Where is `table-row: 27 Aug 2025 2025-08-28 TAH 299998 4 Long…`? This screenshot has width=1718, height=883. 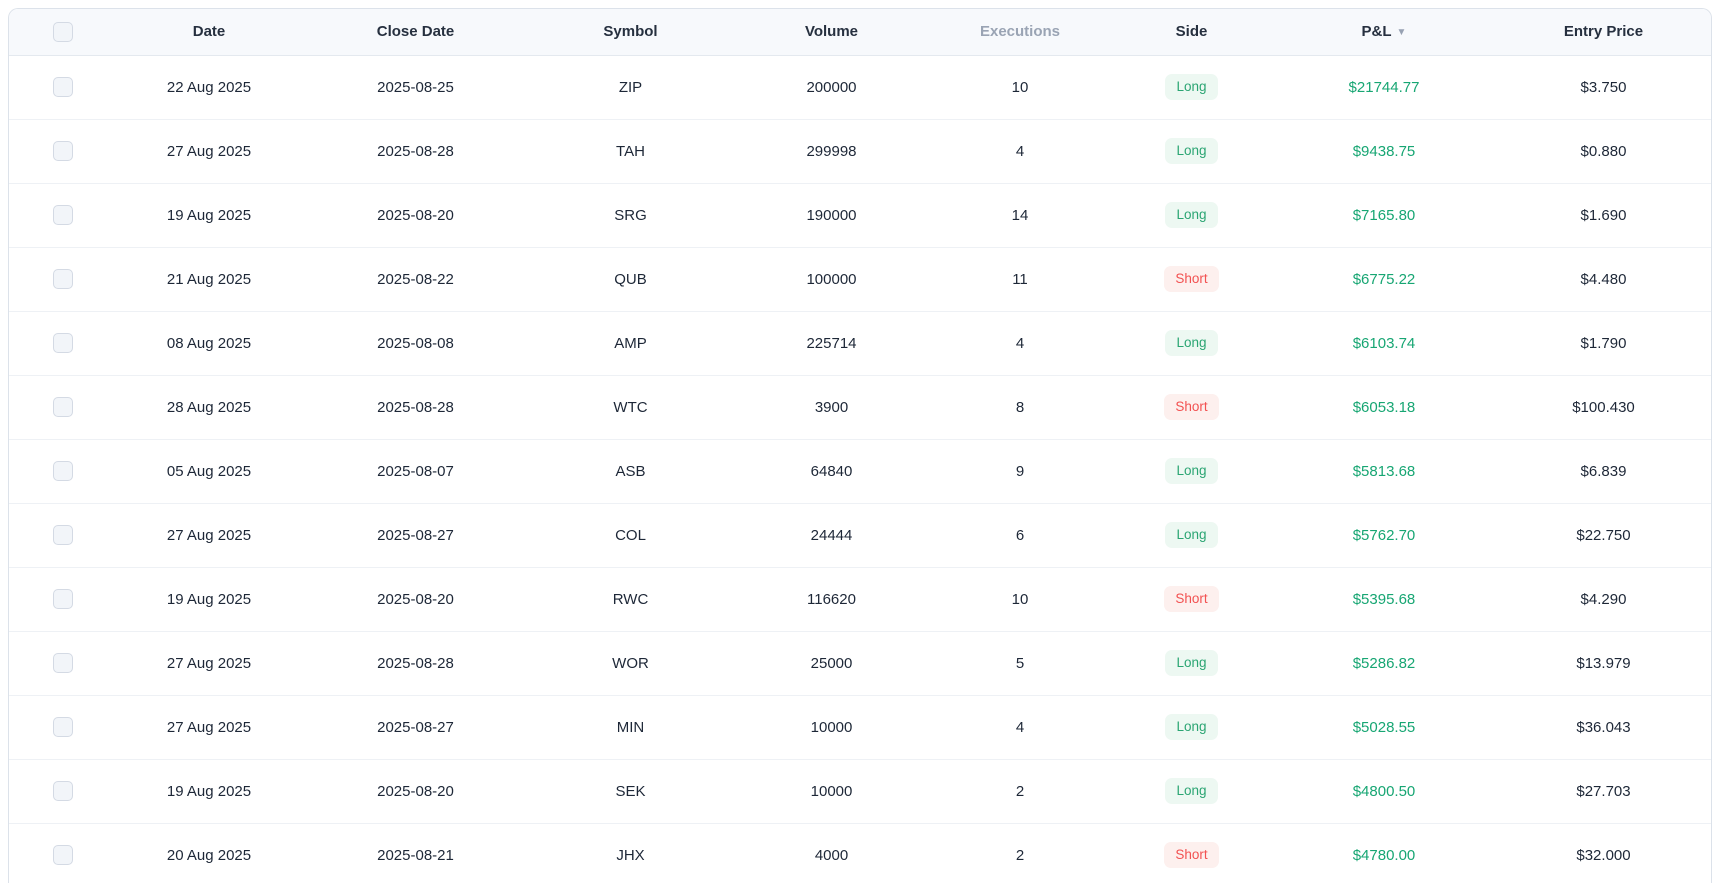
table-row: 27 Aug 2025 2025-08-28 TAH 299998 4 Long… is located at coordinates (860, 151).